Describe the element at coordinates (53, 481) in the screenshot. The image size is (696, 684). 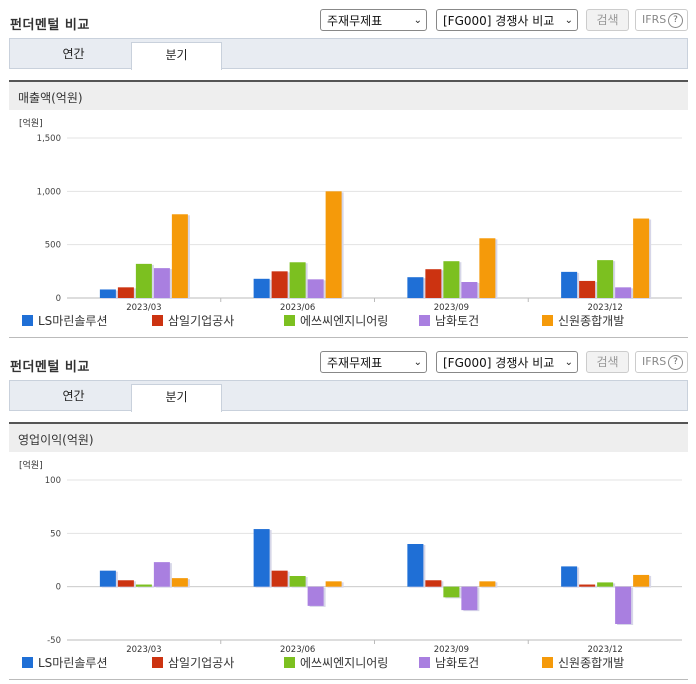
I see `y-tick-label: 100` at that location.